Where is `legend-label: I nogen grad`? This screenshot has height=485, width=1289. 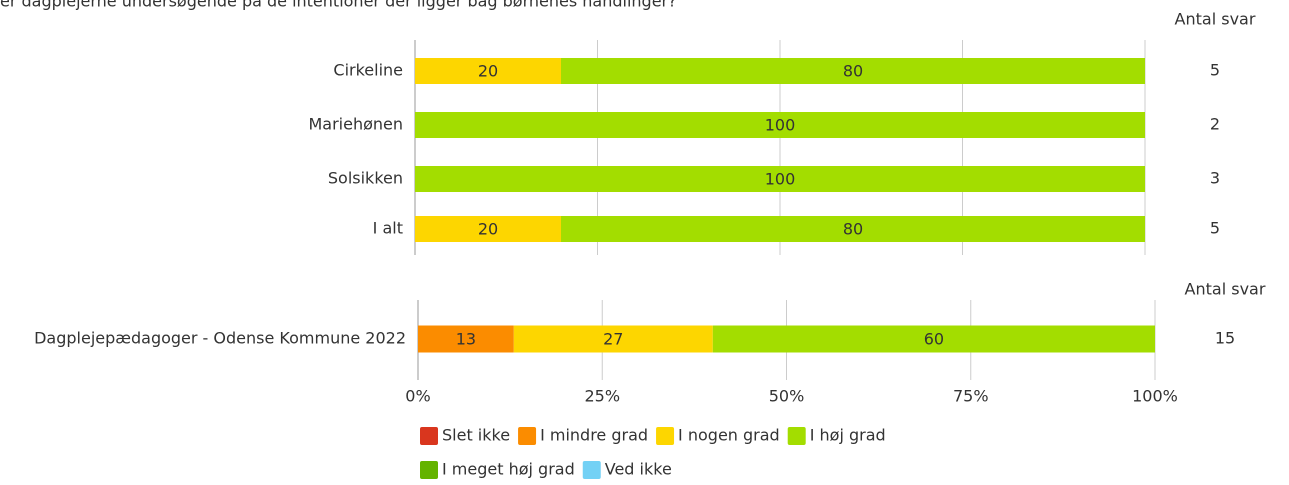
legend-label: I nogen grad is located at coordinates (729, 435).